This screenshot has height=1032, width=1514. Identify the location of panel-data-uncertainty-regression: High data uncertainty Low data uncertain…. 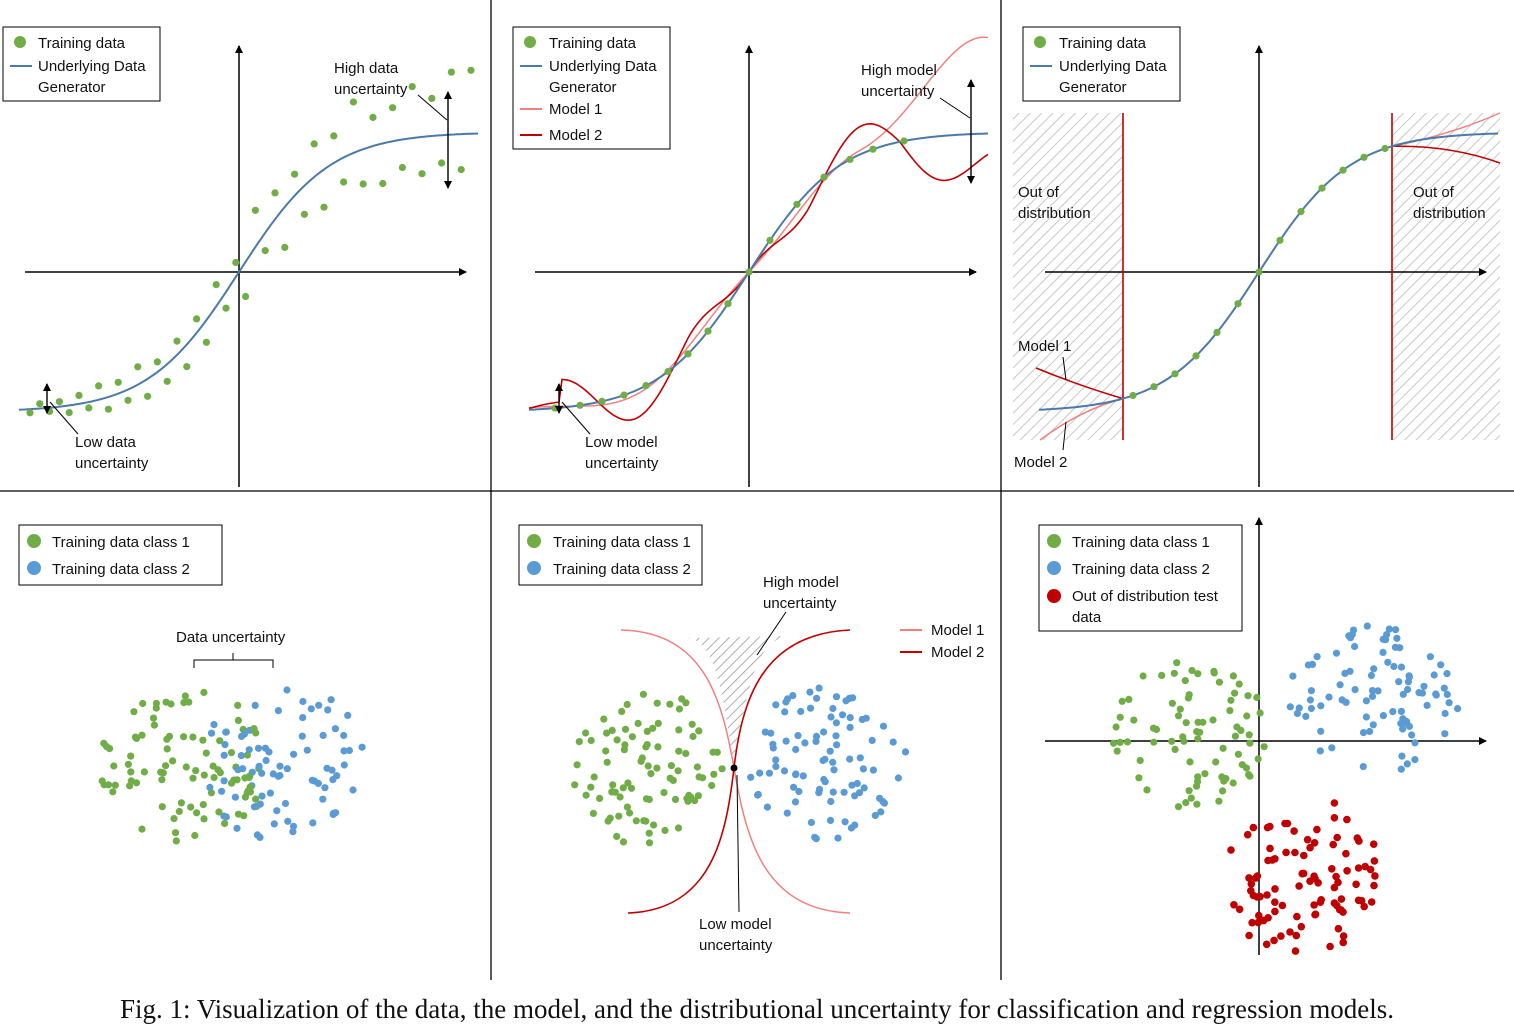
(240, 256).